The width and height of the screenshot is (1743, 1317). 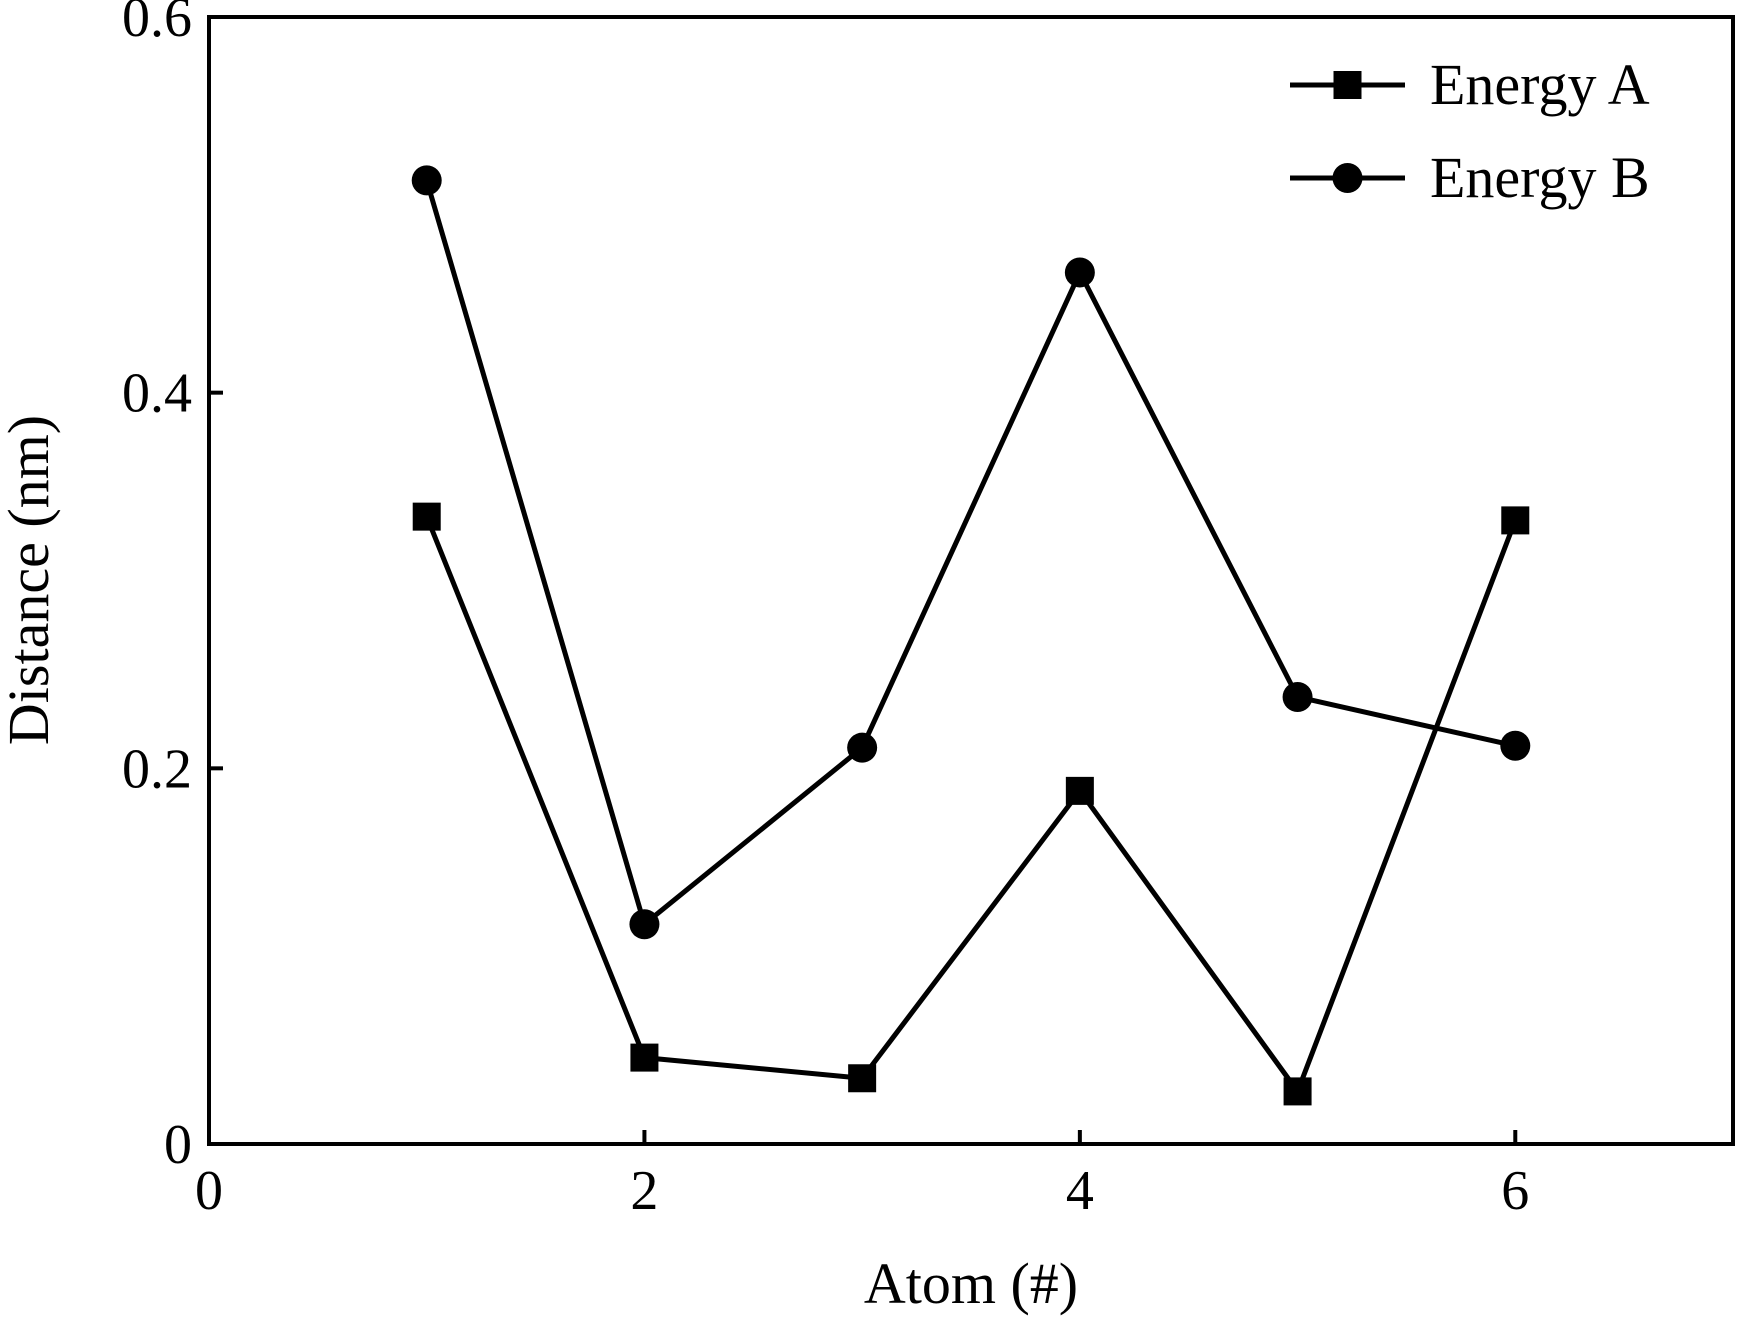 I want to click on legend: Energy A Energy B, so click(x=1470, y=131).